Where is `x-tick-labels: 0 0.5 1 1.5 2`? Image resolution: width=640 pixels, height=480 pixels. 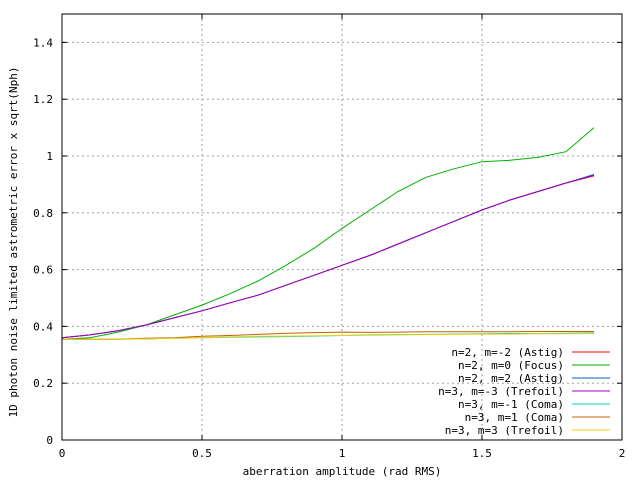
x-tick-labels: 0 0.5 1 1.5 2 is located at coordinates (342, 453).